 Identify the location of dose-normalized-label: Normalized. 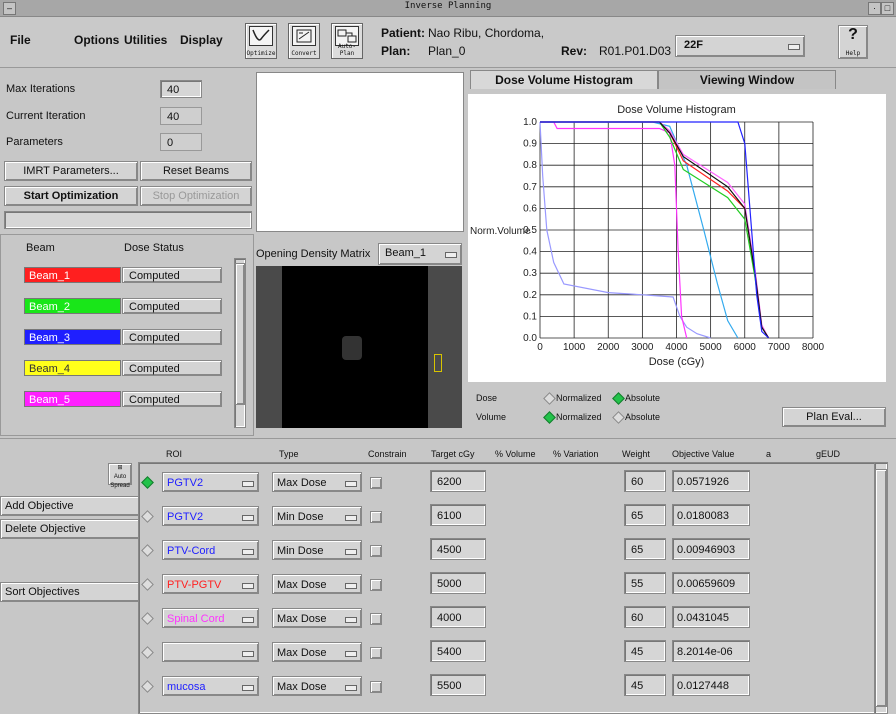
(579, 398).